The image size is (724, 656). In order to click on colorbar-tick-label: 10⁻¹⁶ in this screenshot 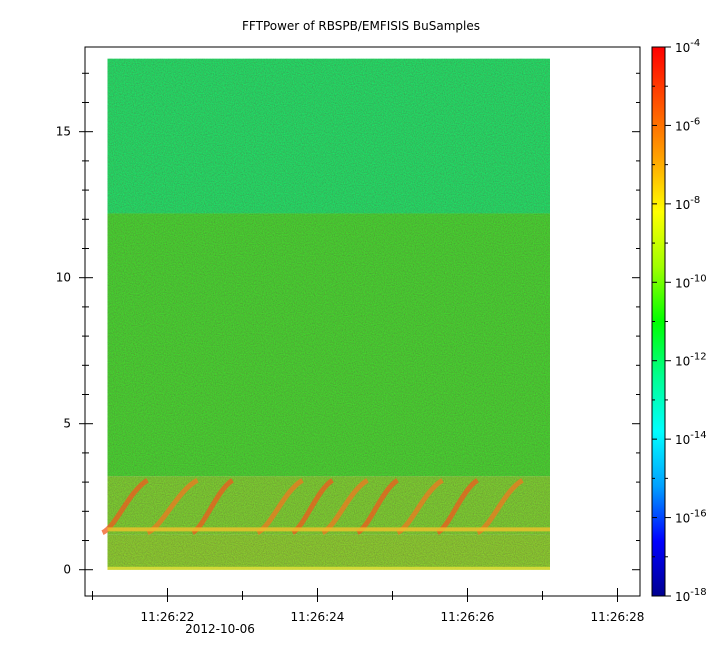, I will do `click(691, 517)`.